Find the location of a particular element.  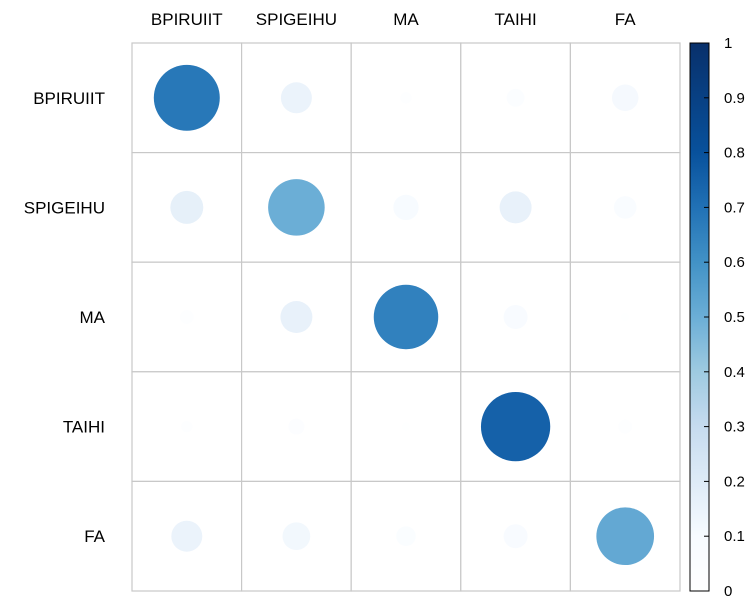

colorbar-tick-label: 0.3 is located at coordinates (734, 427).